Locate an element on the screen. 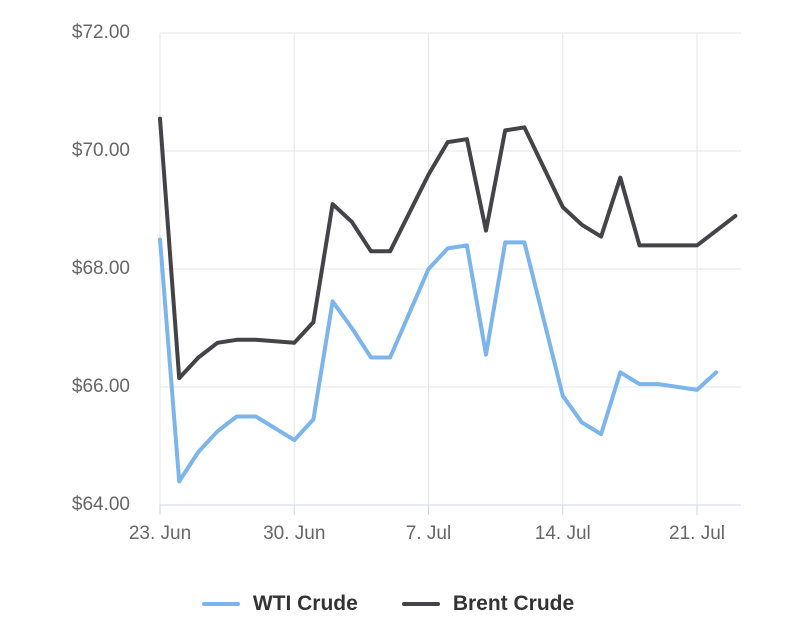 Image resolution: width=790 pixels, height=634 pixels. legend-label: Brent Crude is located at coordinates (513, 603).